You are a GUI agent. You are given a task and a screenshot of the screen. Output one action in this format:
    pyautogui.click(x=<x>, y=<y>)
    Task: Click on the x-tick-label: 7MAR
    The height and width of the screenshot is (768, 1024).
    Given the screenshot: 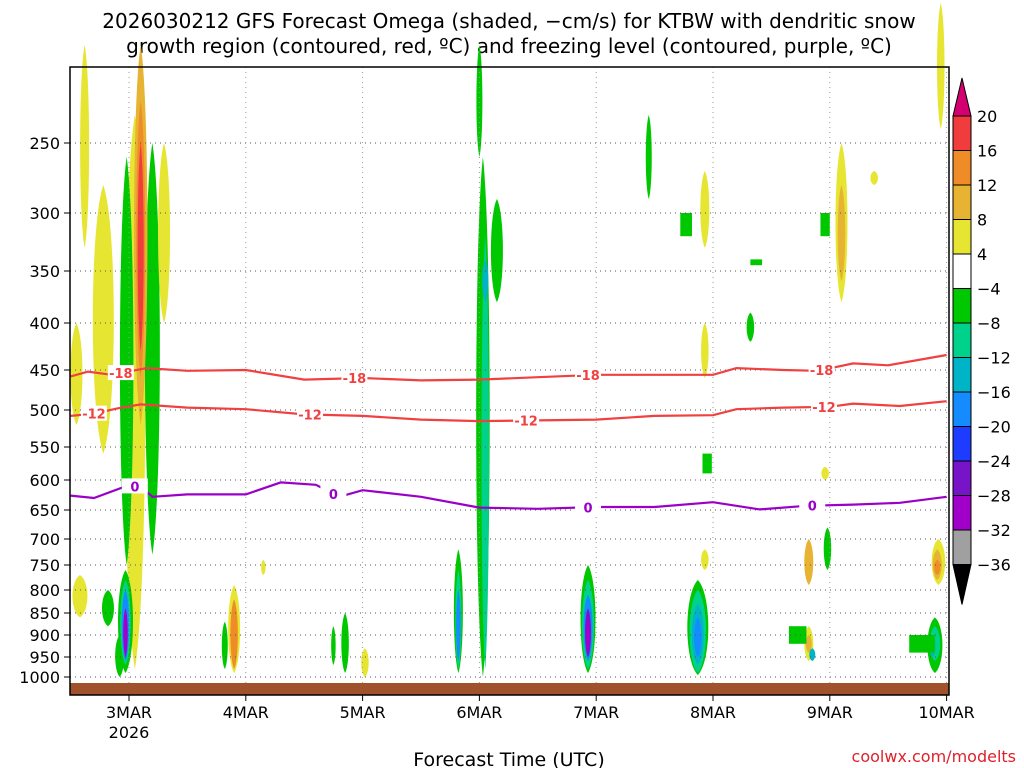 What is the action you would take?
    pyautogui.click(x=596, y=712)
    